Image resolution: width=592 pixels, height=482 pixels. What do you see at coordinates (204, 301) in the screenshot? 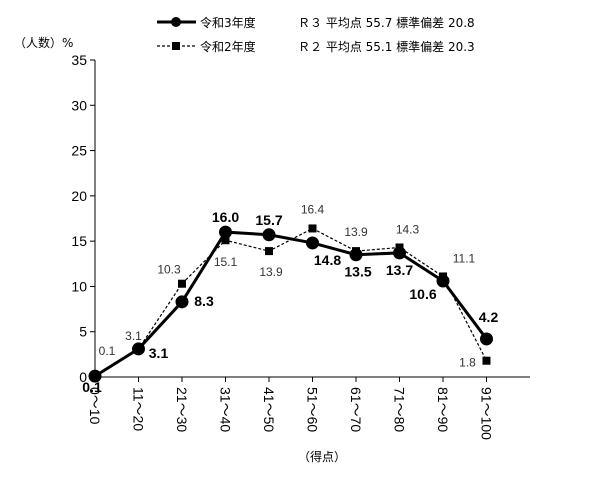
I see `data-label-r3: 8.3` at bounding box center [204, 301].